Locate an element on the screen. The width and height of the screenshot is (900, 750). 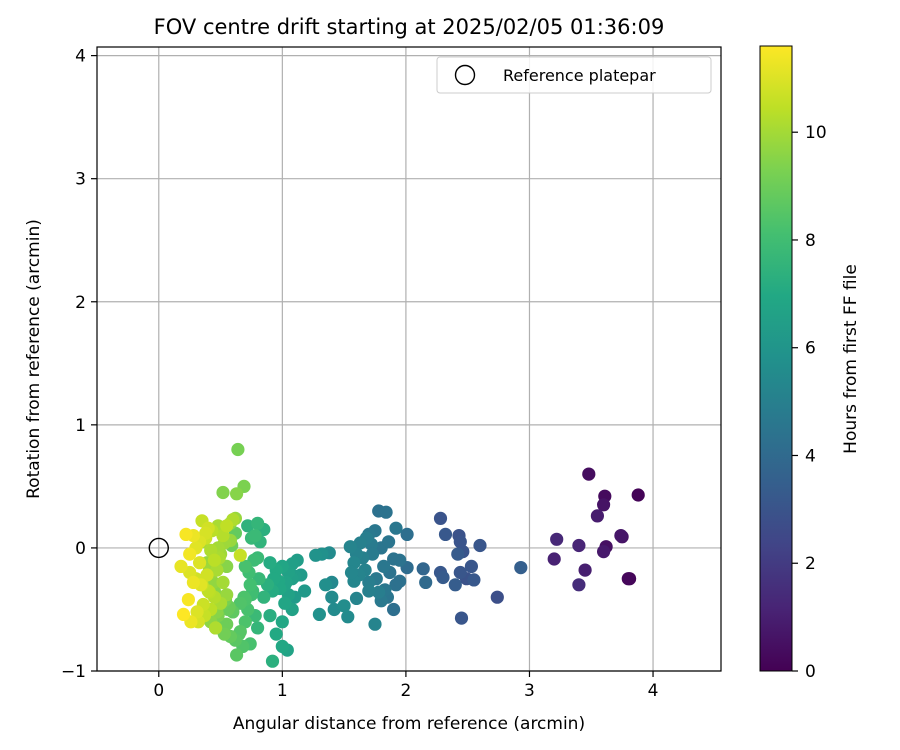
x-axis-ticks: 0 1 2 3 4 is located at coordinates (405, 686).